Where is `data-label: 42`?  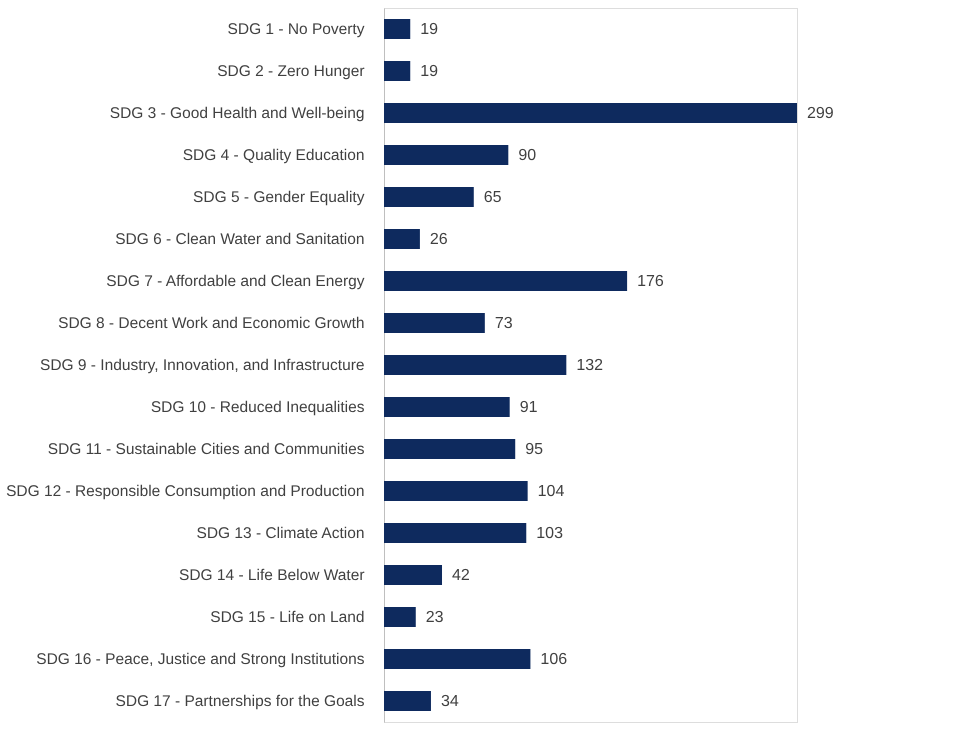 data-label: 42 is located at coordinates (461, 575).